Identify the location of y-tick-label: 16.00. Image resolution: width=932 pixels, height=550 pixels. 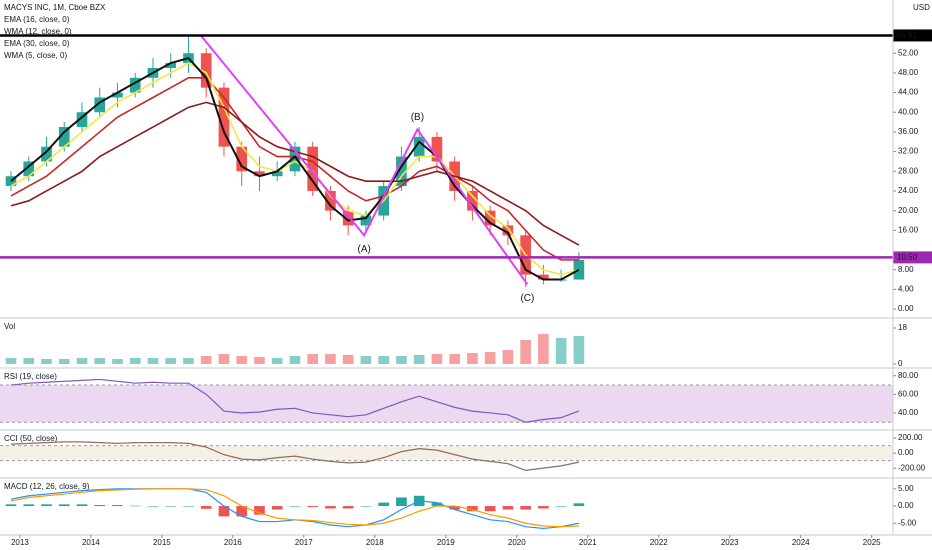
(908, 229).